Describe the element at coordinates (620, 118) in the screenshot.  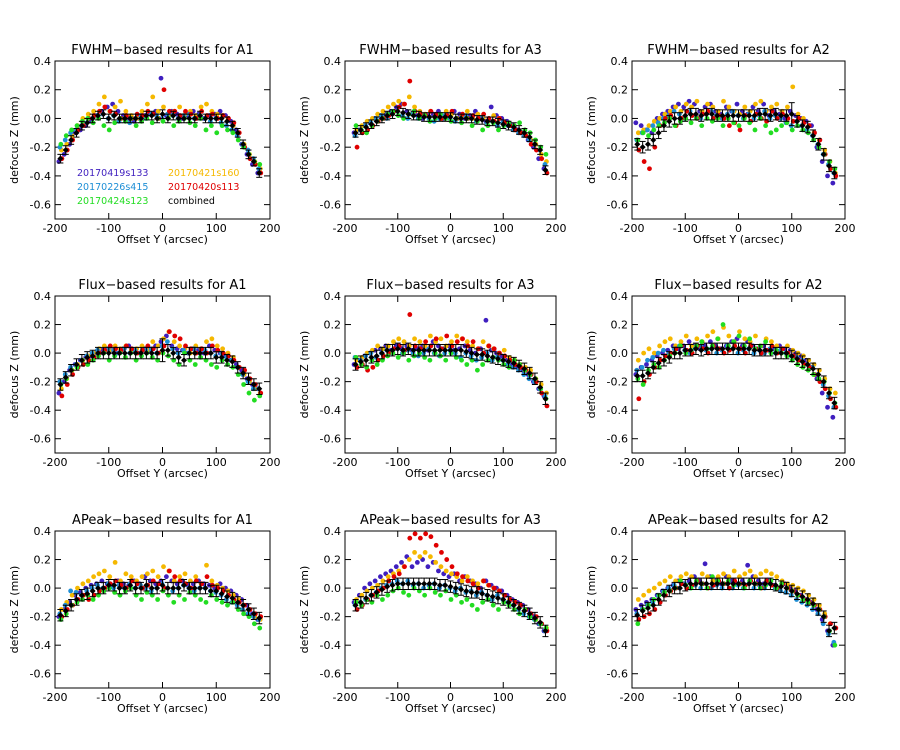
I see `y-tick-label: 0.0` at that location.